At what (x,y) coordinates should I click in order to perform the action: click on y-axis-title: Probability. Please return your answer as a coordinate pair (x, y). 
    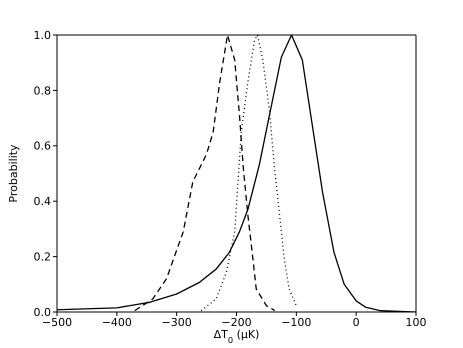
    Looking at the image, I should click on (13, 173).